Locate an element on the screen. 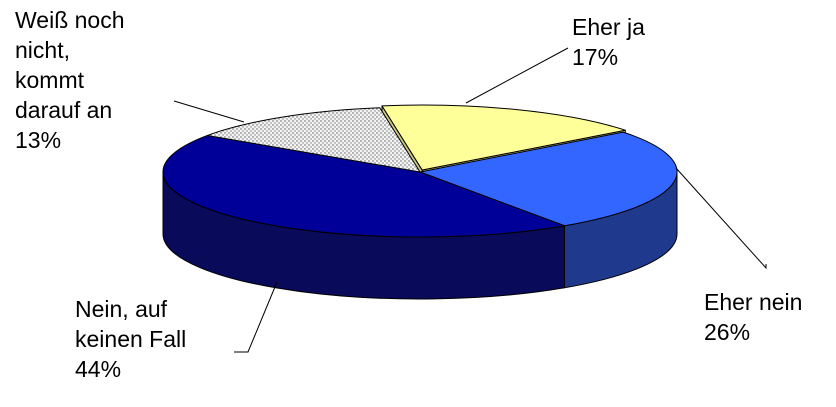  slice-value-label: 13% is located at coordinates (38, 140).